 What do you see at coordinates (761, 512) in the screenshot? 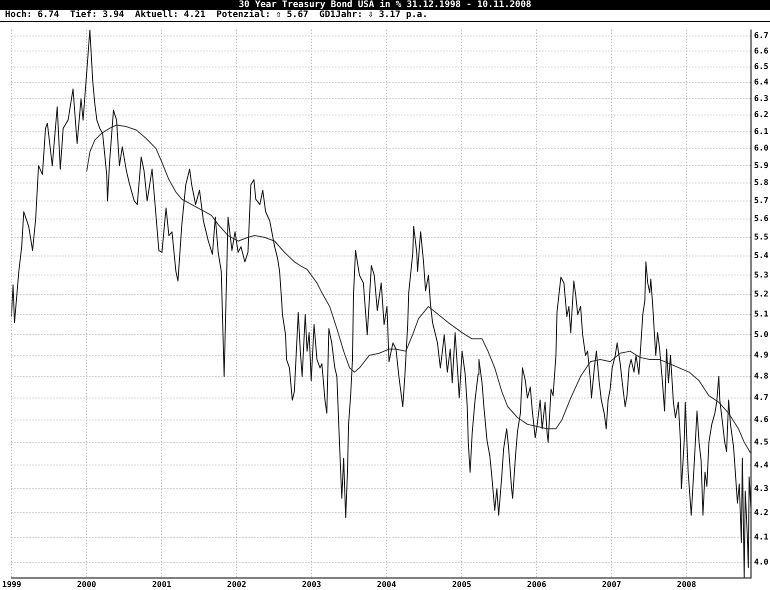
I see `y-tick-label: 4.2` at bounding box center [761, 512].